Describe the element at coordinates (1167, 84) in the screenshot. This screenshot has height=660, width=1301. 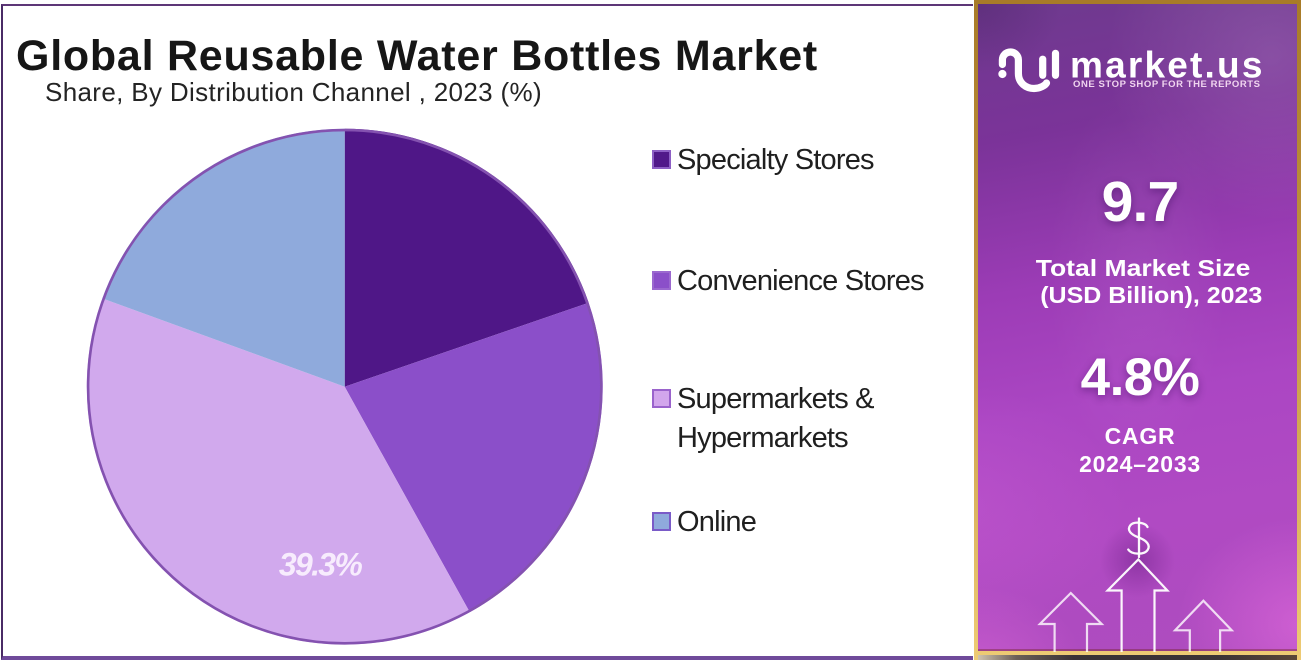
I see `svg-text: ONE STOP SHOP FOR THE REPORTS` at that location.